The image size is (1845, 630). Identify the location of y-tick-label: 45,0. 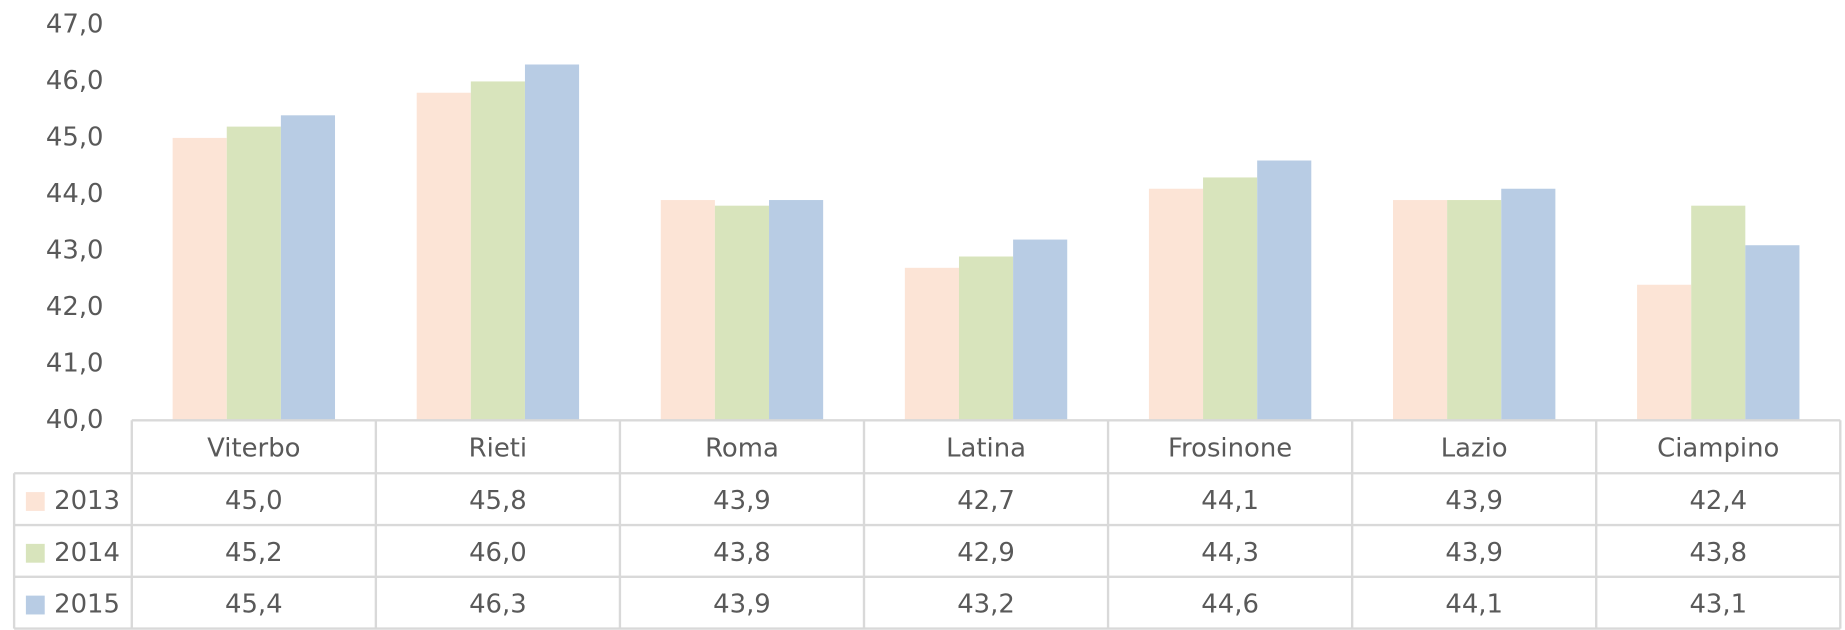
(75, 137).